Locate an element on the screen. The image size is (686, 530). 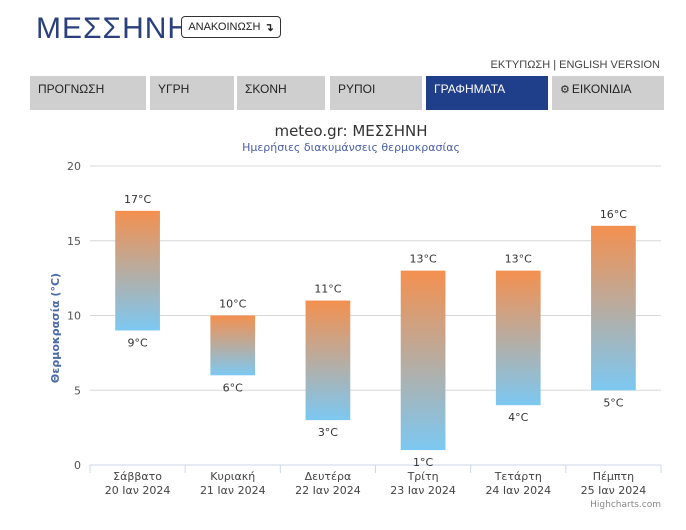
x-tick-label-date: 21 Ιαν 2024 is located at coordinates (233, 490).